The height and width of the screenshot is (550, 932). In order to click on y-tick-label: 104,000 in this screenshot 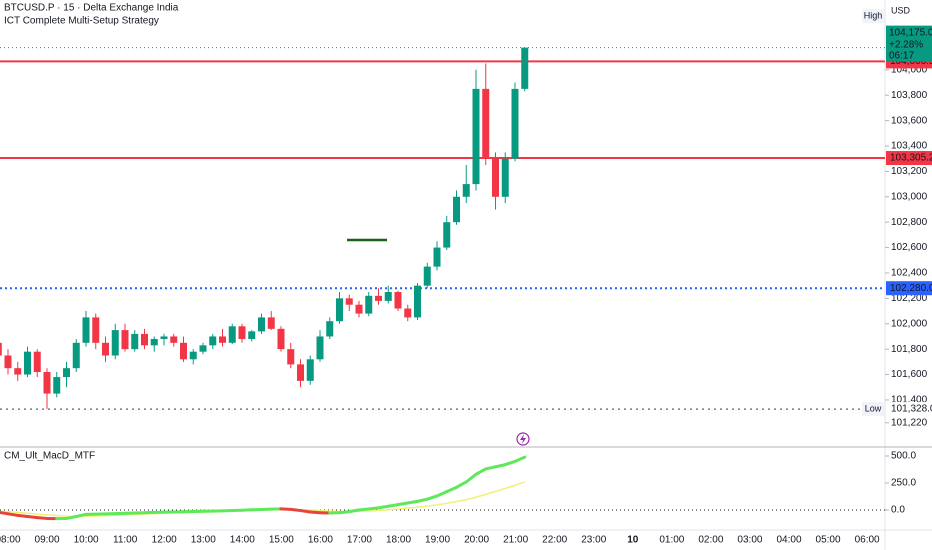, I will do `click(909, 69)`.